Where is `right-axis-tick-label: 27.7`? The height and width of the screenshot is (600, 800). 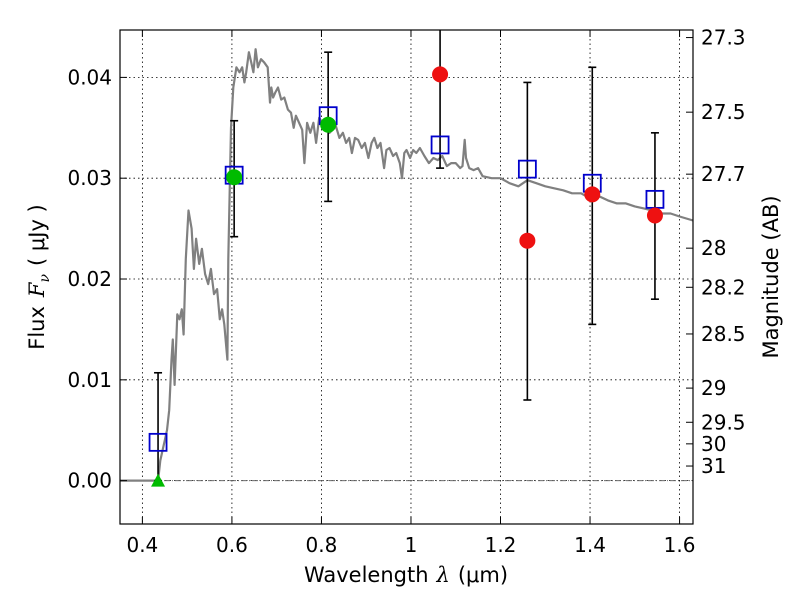 right-axis-tick-label: 27.7 is located at coordinates (723, 174).